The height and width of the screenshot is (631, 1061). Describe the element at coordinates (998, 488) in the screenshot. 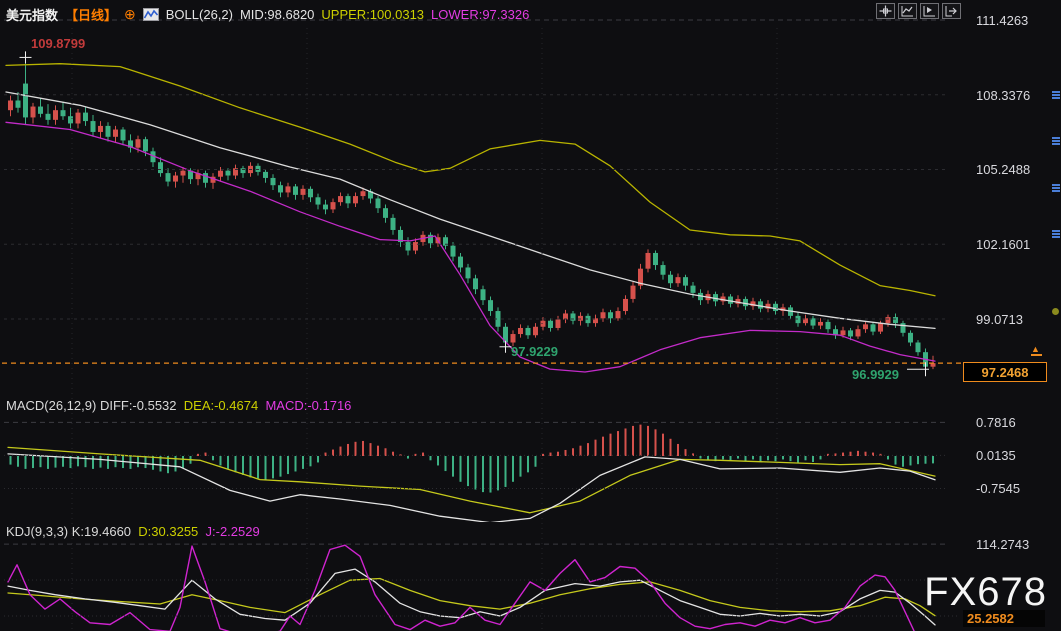

I see `macd-ytick-label: -0.7545` at that location.